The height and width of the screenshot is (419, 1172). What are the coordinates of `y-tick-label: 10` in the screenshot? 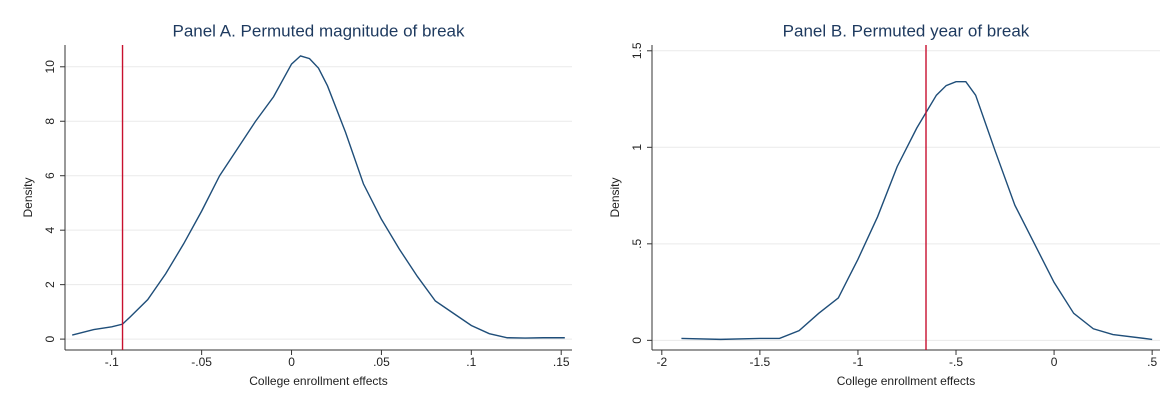 It's located at (50, 67).